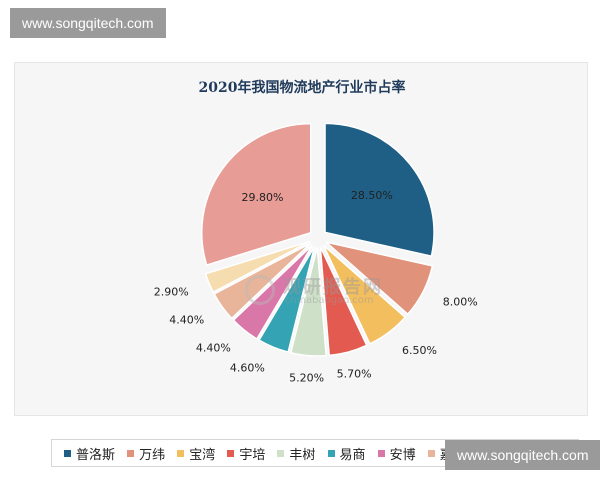 This screenshot has height=480, width=600. What do you see at coordinates (302, 455) in the screenshot?
I see `legend-label: 丰树` at bounding box center [302, 455].